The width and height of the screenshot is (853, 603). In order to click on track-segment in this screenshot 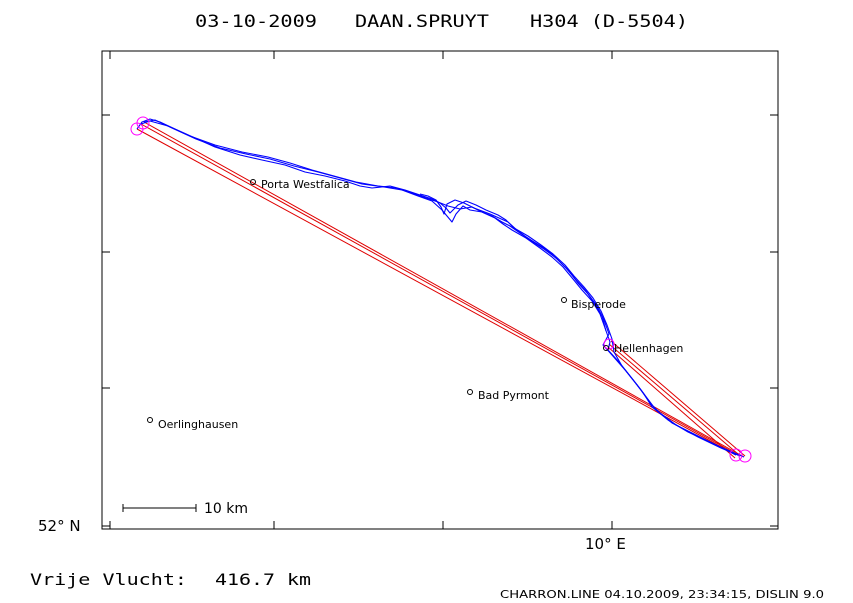, I will do `click(513, 262)`.